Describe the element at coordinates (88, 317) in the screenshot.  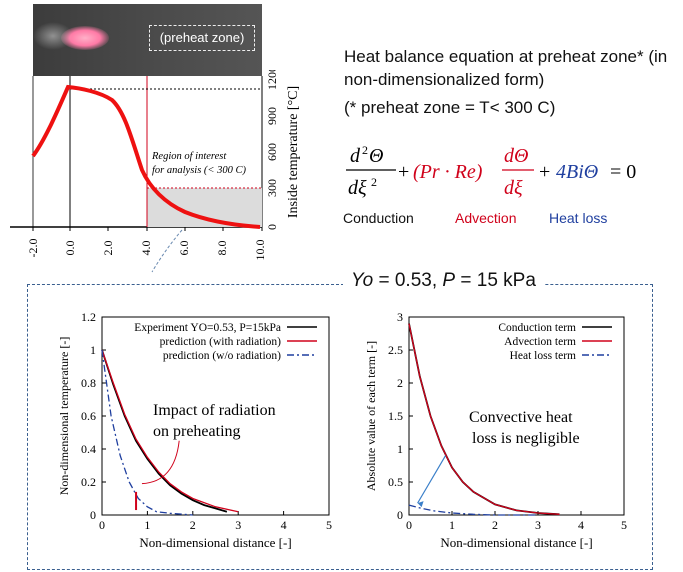
I see `ytick-label: 1.2` at that location.